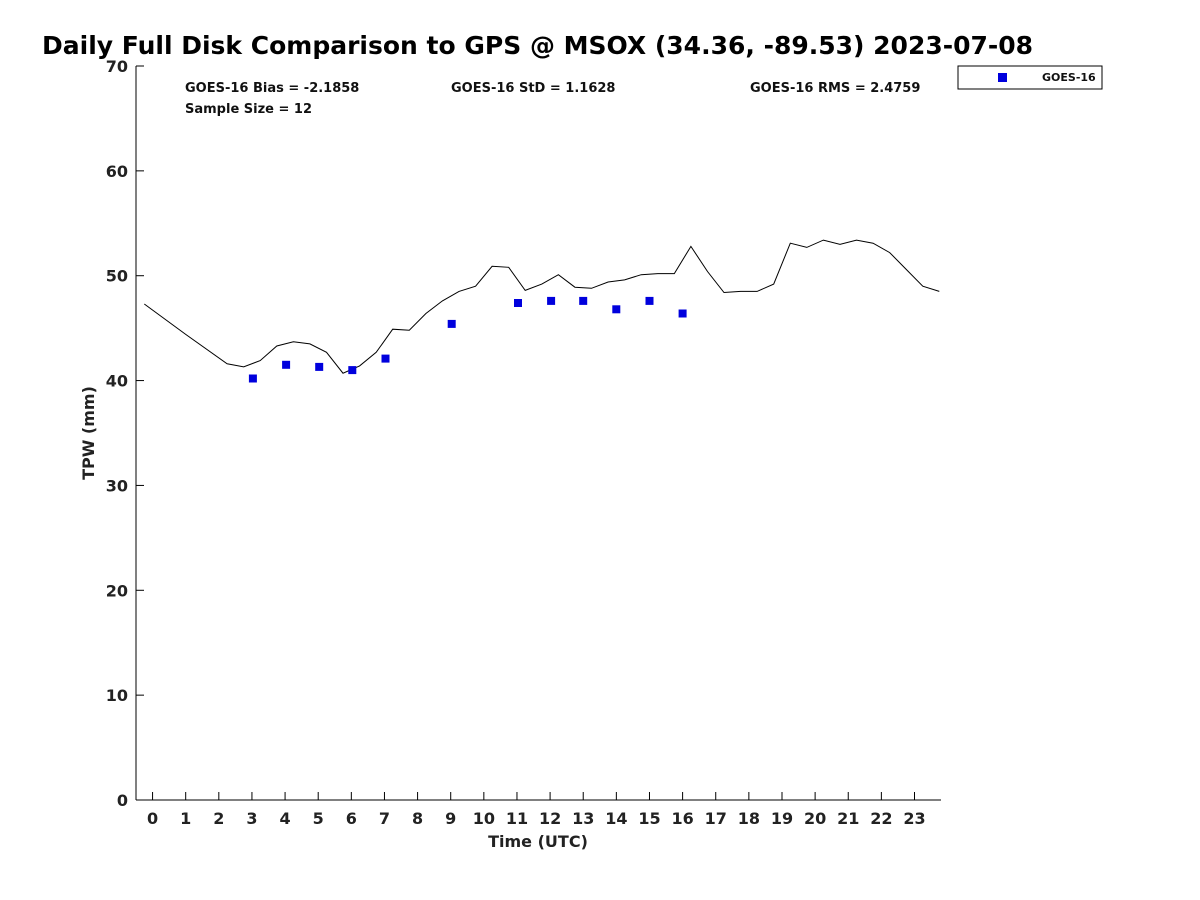  Describe the element at coordinates (517, 818) in the screenshot. I see `x-tick-label: 11` at that location.